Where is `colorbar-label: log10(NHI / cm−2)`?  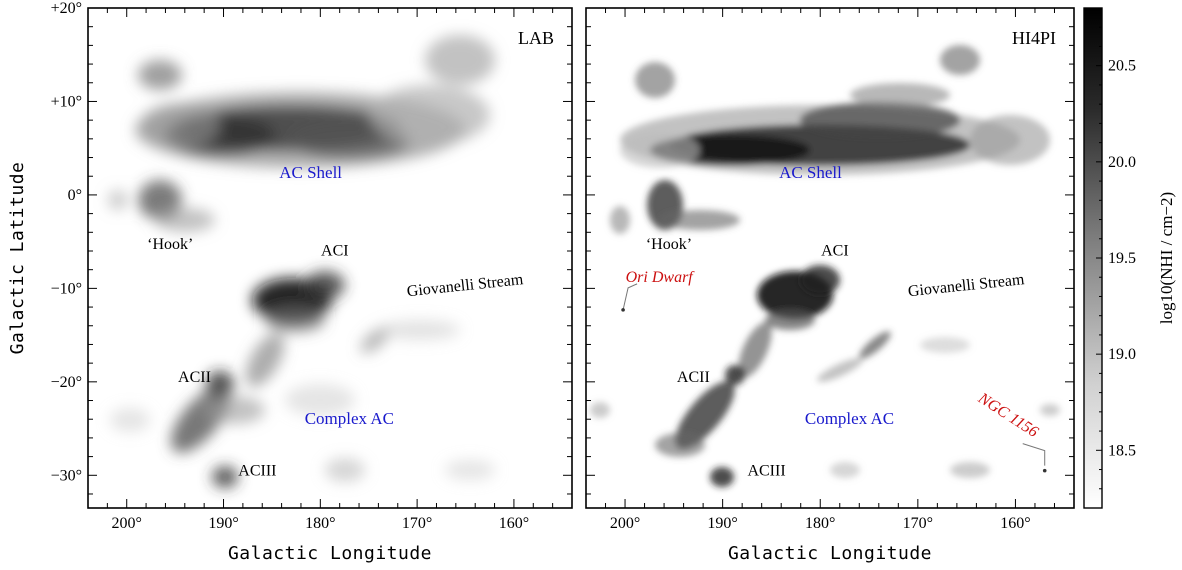 colorbar-label: log10(NHI / cm−2) is located at coordinates (1166, 258).